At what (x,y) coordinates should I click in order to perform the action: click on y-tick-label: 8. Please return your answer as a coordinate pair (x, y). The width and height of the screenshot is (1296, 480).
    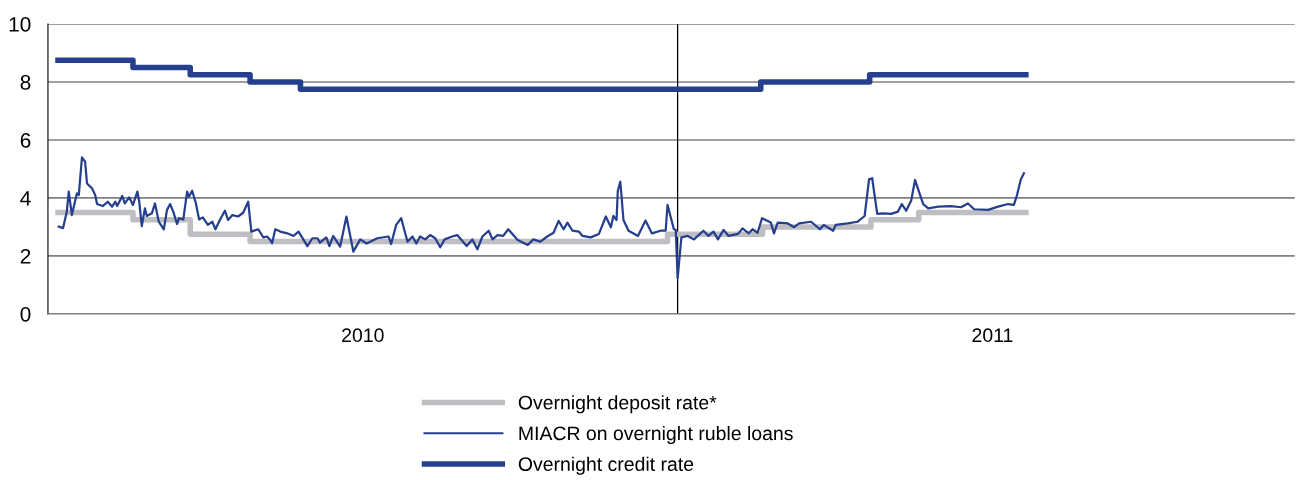
    Looking at the image, I should click on (25, 82).